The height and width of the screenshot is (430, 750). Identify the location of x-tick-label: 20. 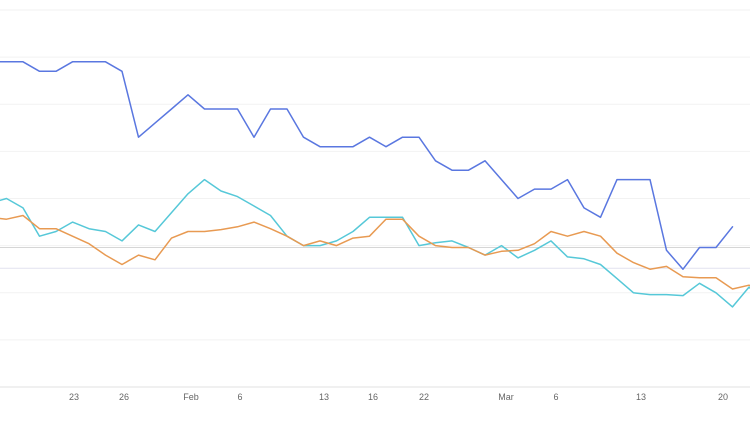
(723, 397).